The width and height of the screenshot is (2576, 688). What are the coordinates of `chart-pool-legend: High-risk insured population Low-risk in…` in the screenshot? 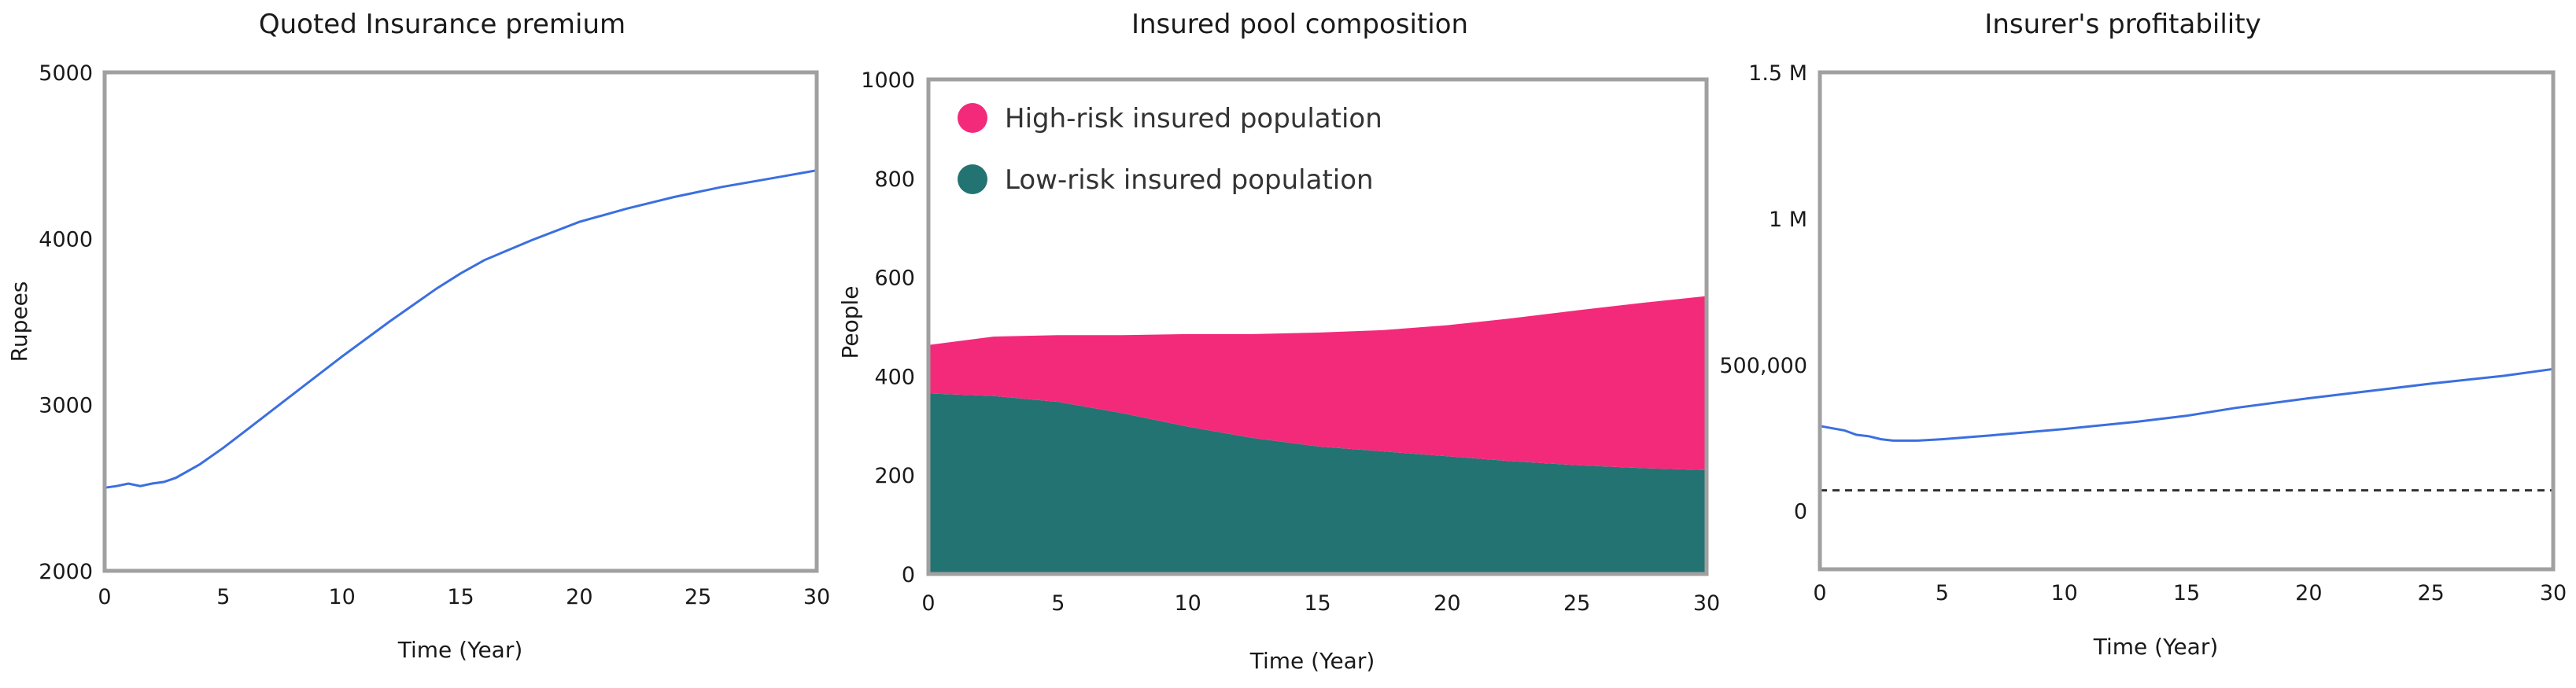 It's located at (1170, 149).